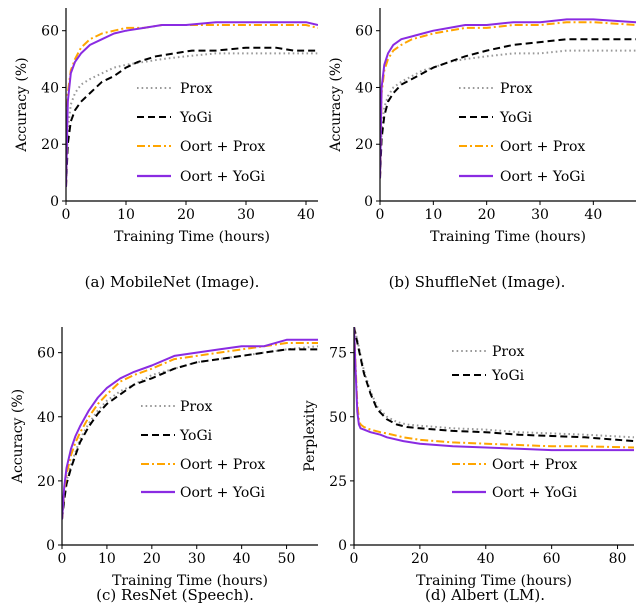 The image size is (637, 606). I want to click on panel-caption: (c) ResNet (Speech)., so click(175, 595).